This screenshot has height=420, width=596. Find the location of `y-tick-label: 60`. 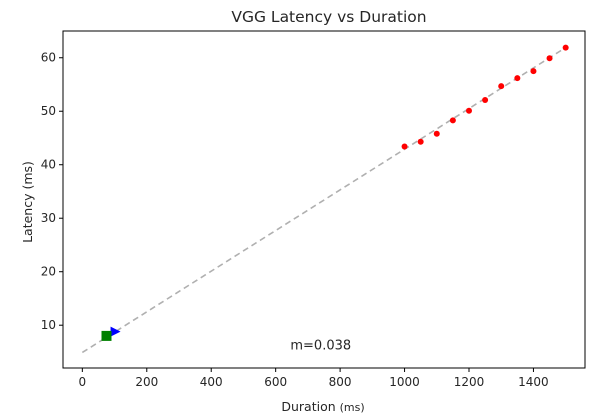

y-tick-label: 60 is located at coordinates (48, 58).